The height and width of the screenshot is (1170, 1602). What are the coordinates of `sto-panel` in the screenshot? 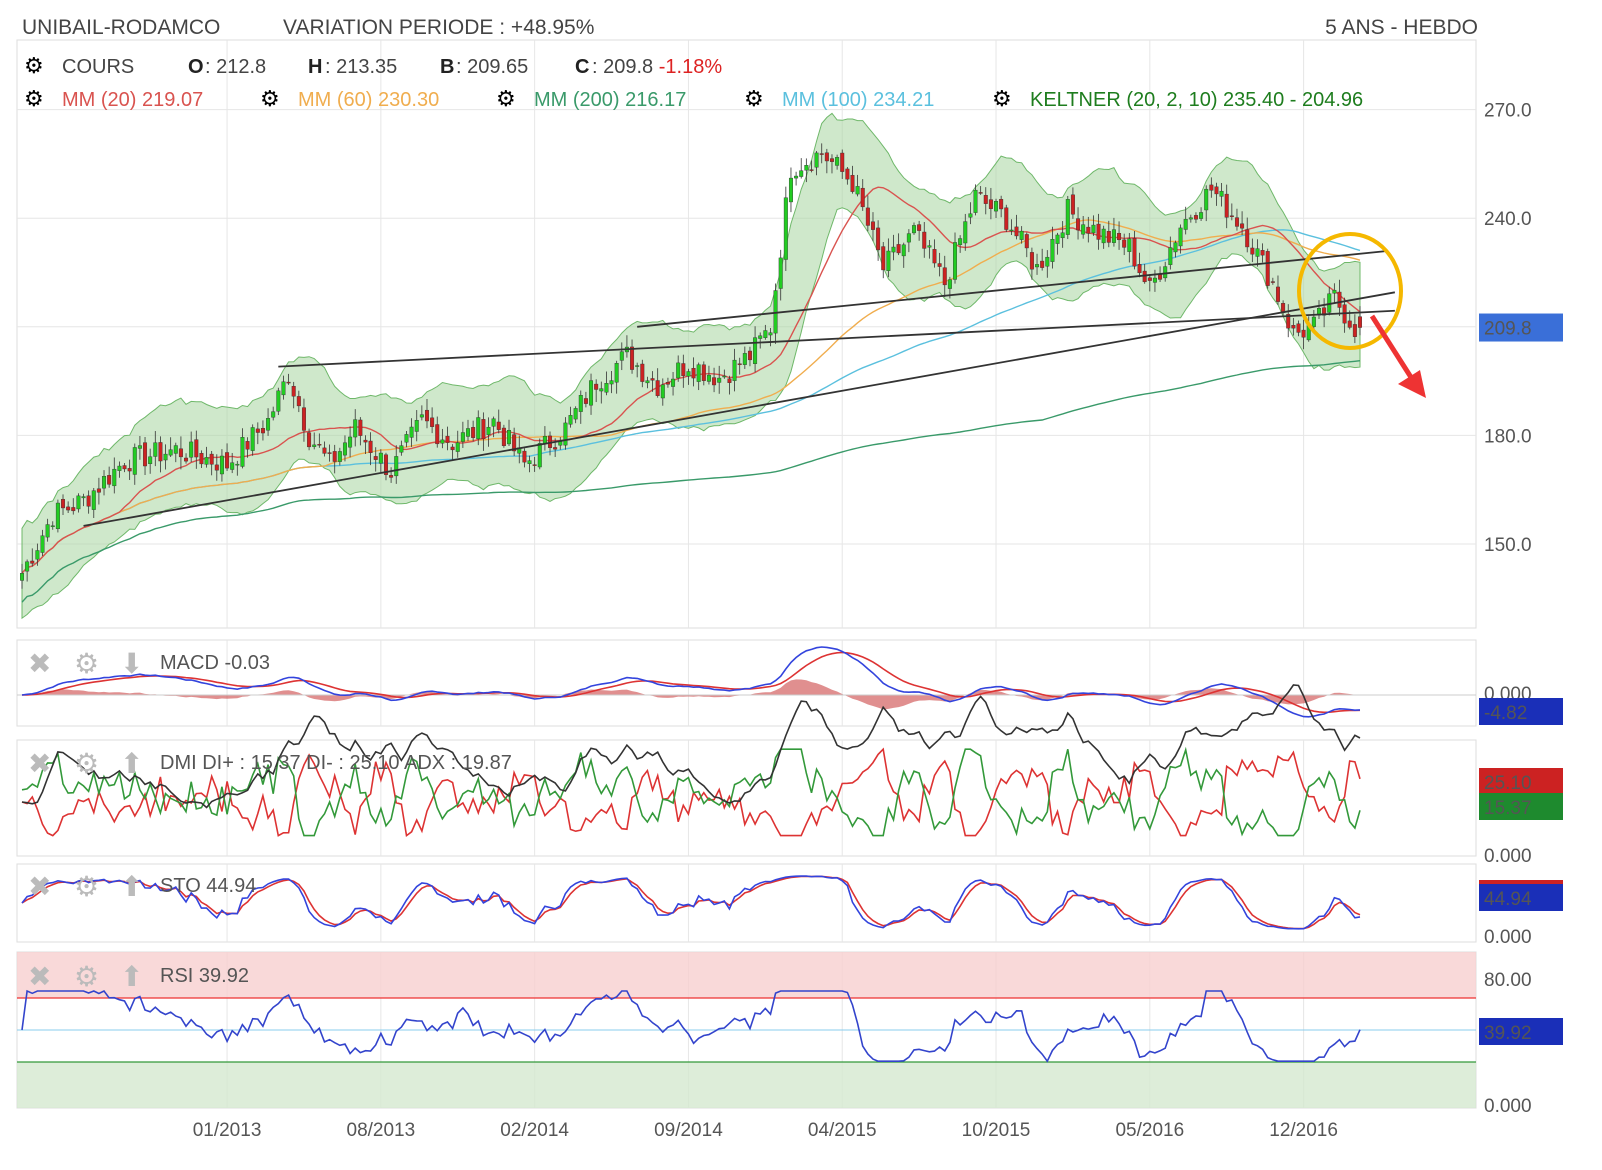 It's located at (746, 903).